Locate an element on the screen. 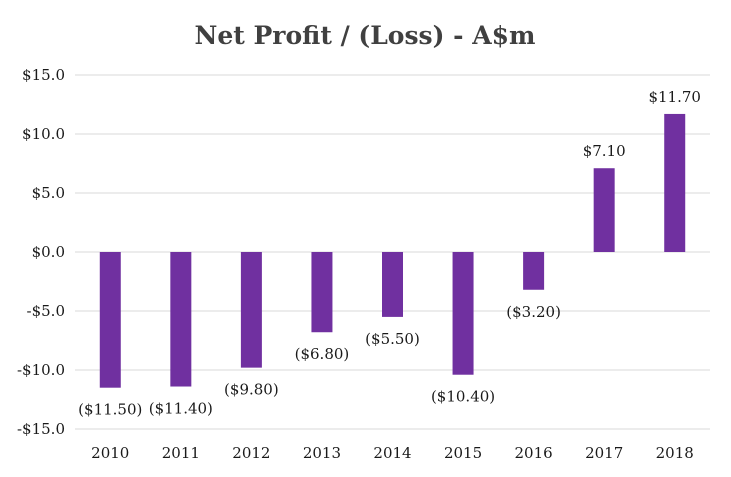 This screenshot has width=731, height=477. data-label: ($10.40) is located at coordinates (463, 397).